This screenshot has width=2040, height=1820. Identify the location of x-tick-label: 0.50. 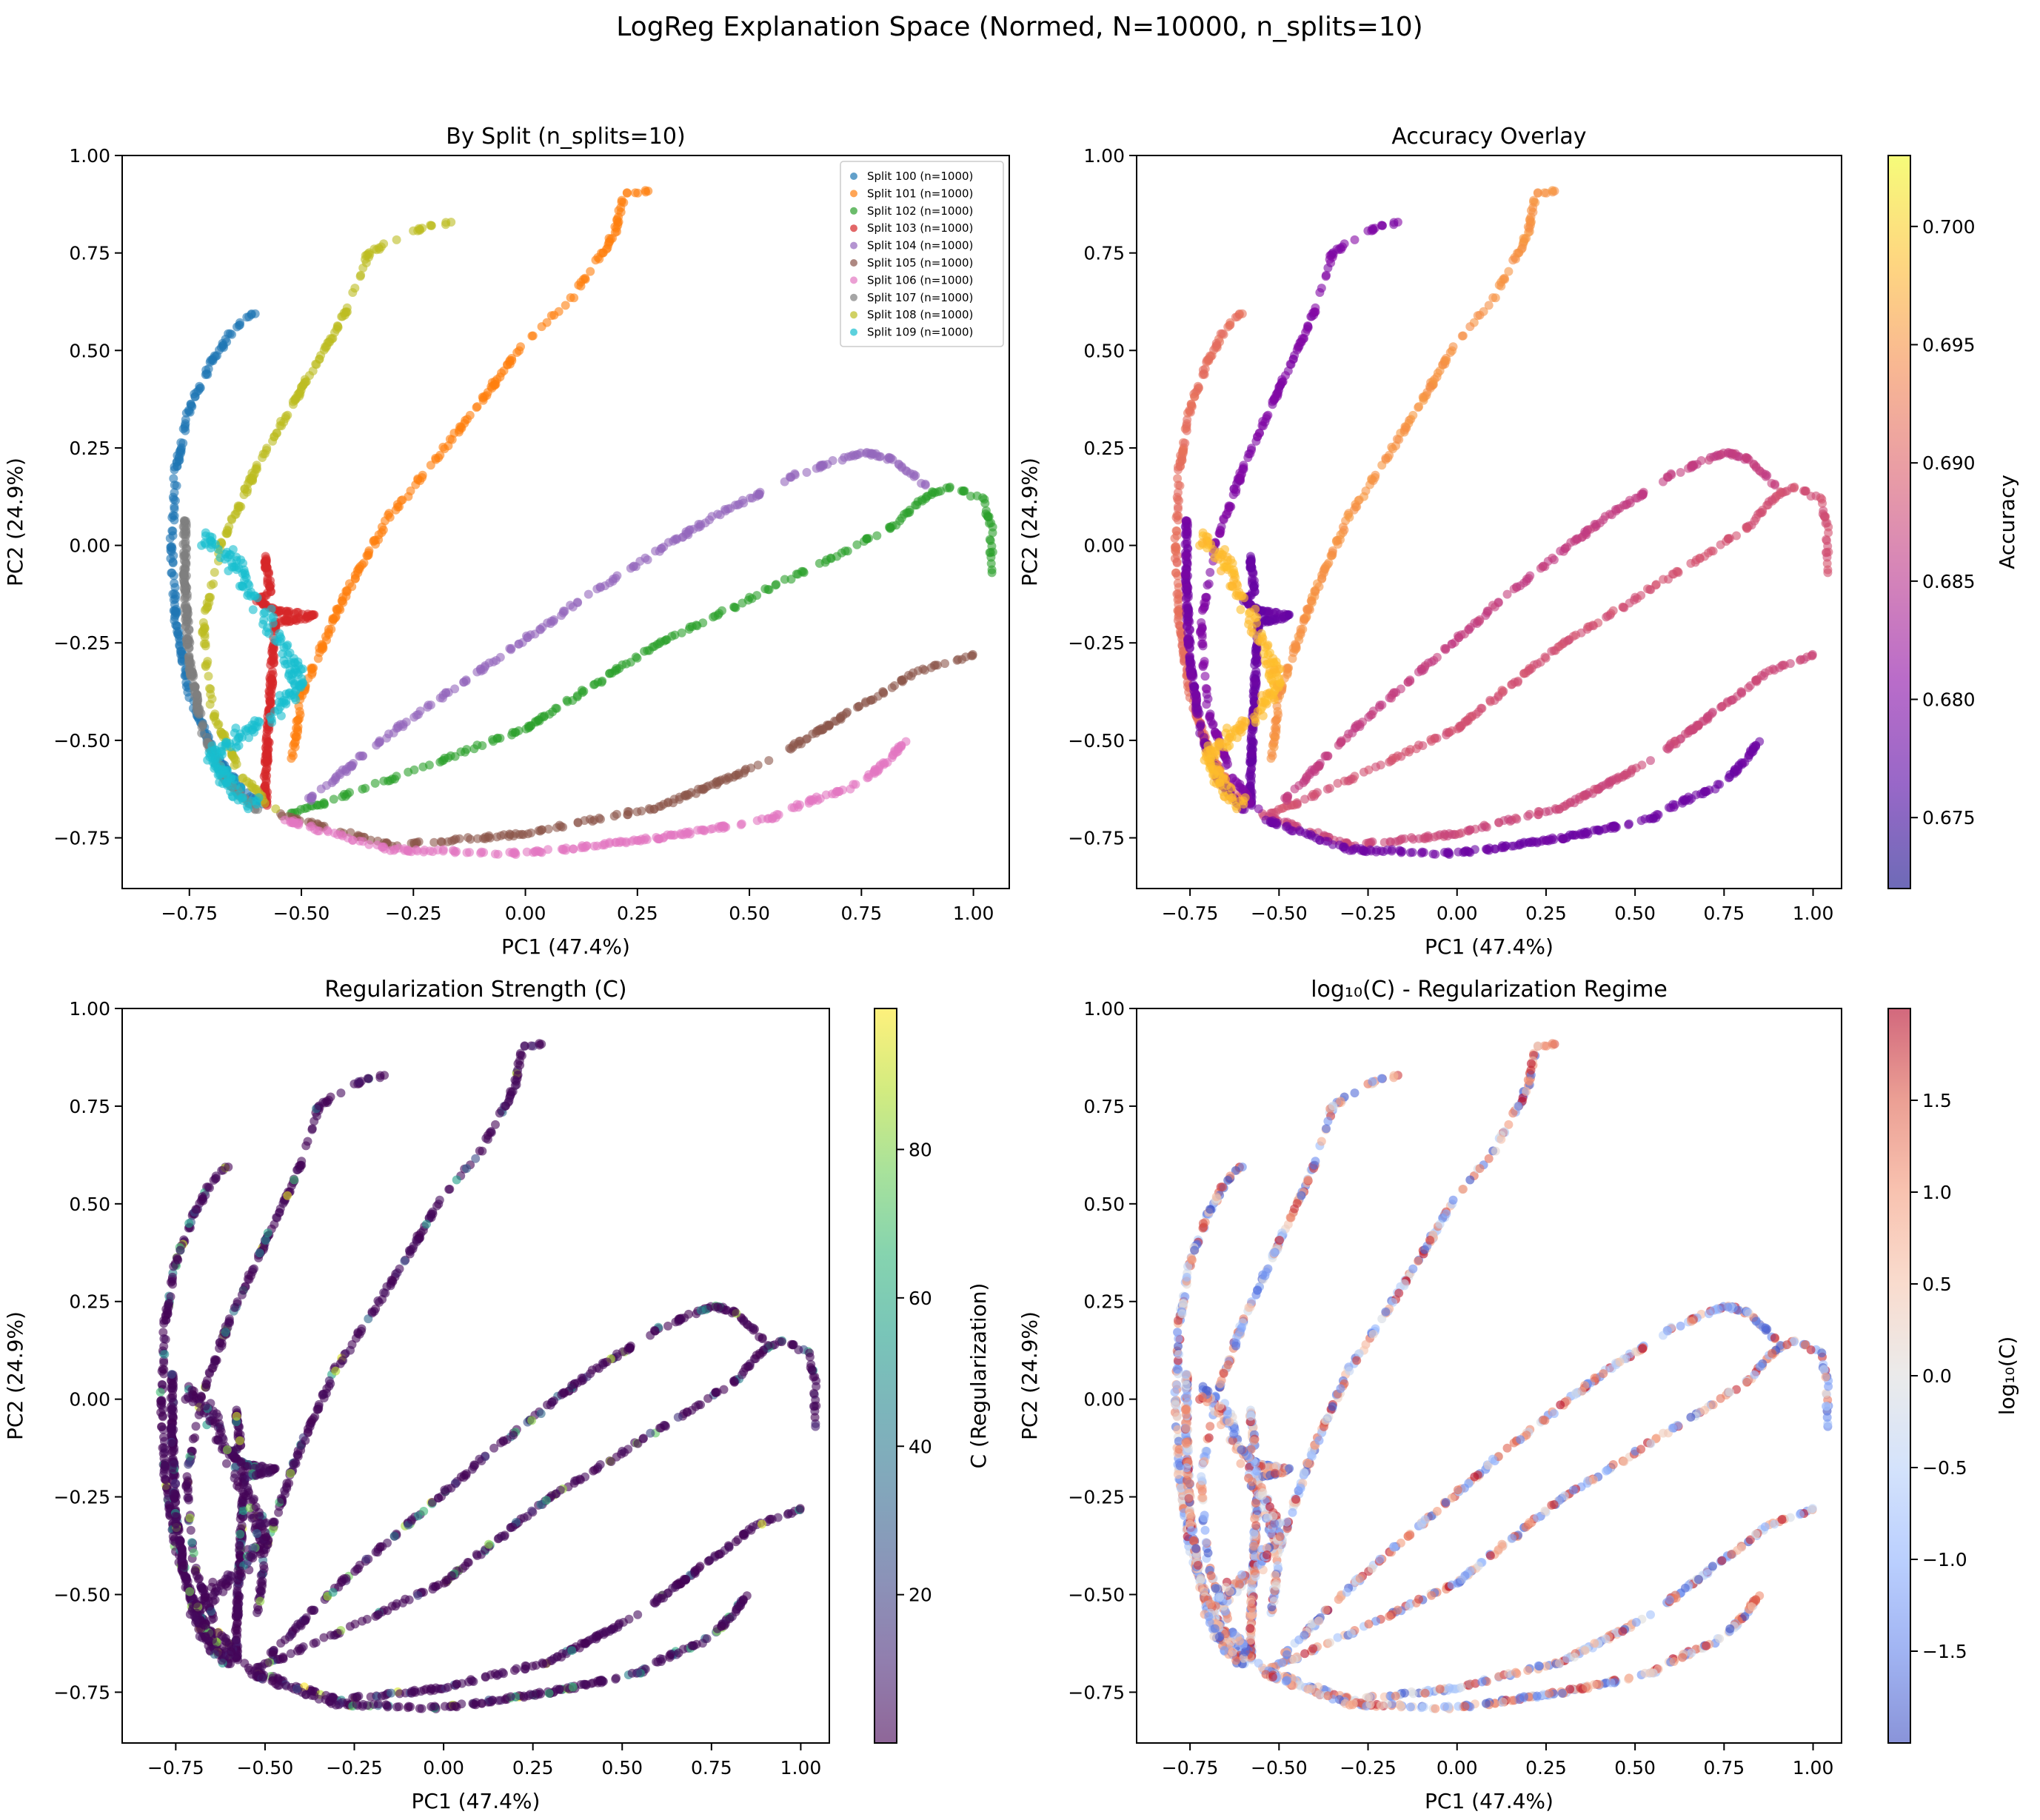
(1635, 914).